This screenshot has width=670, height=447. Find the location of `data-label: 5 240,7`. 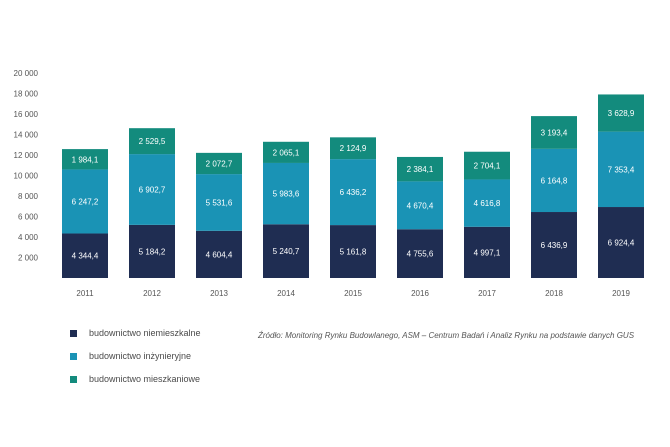

data-label: 5 240,7 is located at coordinates (286, 251).